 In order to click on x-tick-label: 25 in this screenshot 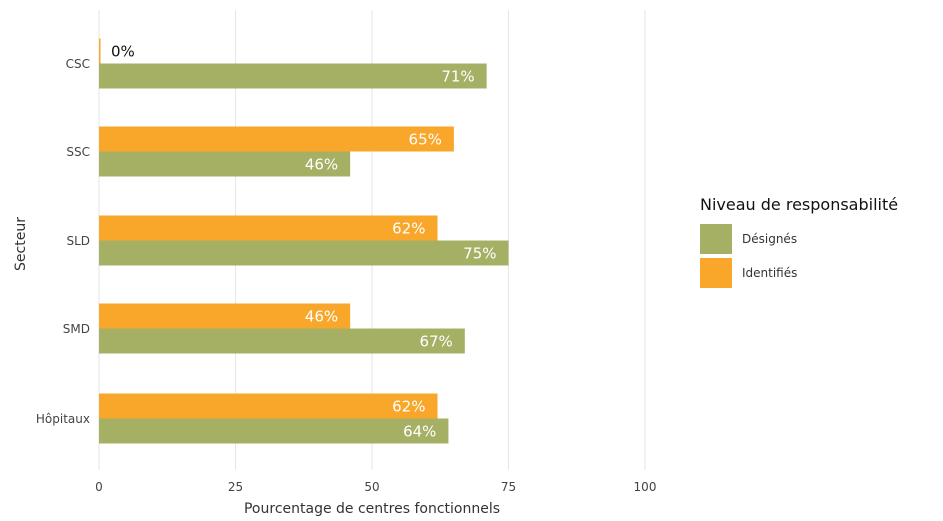, I will do `click(235, 487)`.